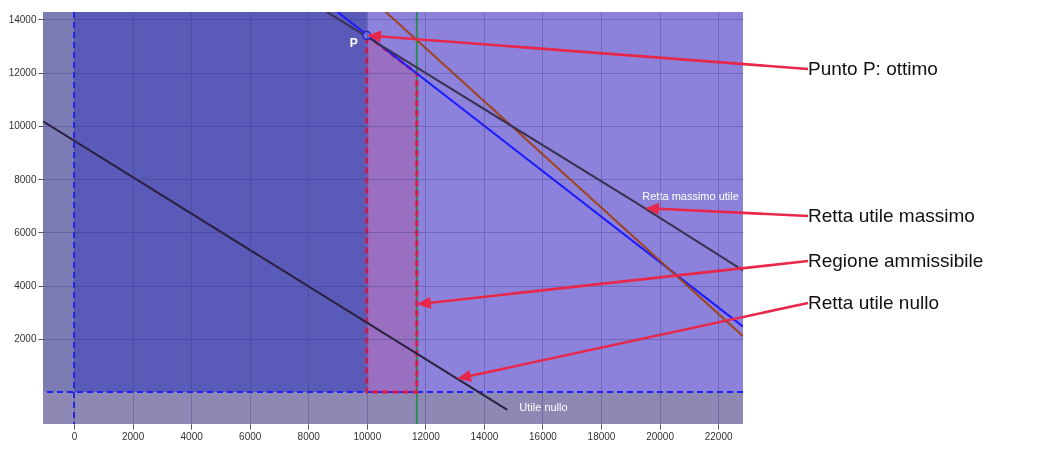 Image resolution: width=1044 pixels, height=464 pixels. Describe the element at coordinates (192, 436) in the screenshot. I see `x-tick-label: 4000` at that location.